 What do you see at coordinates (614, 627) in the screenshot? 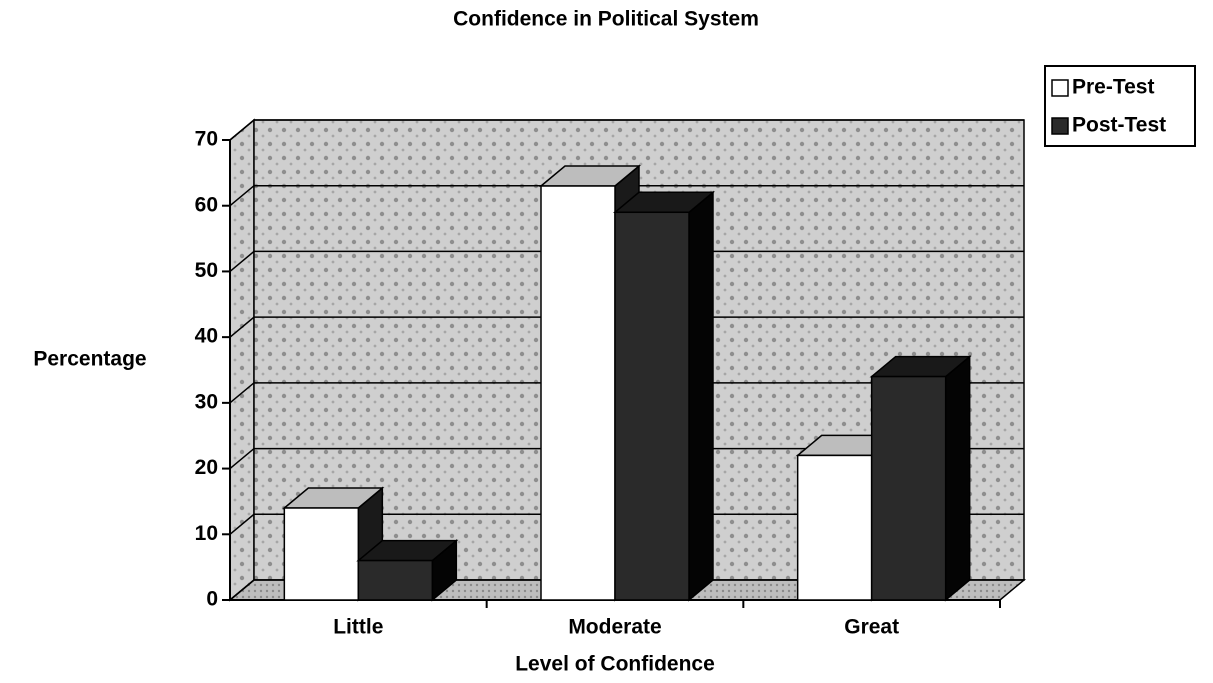
I see `x-tick-label: Moderate` at bounding box center [614, 627].